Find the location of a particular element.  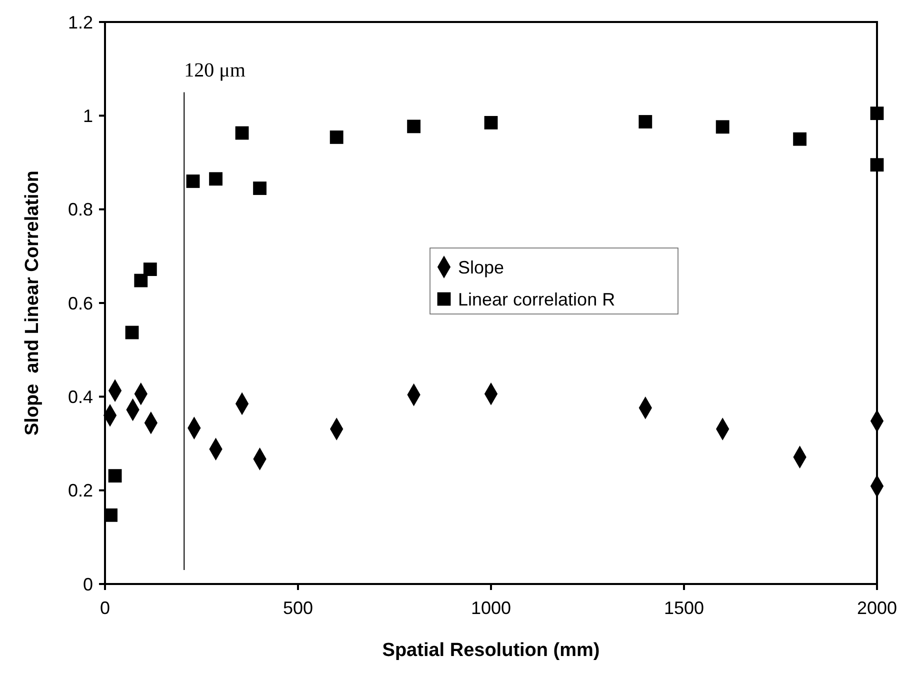

y-tick-label: 0 is located at coordinates (87, 584).